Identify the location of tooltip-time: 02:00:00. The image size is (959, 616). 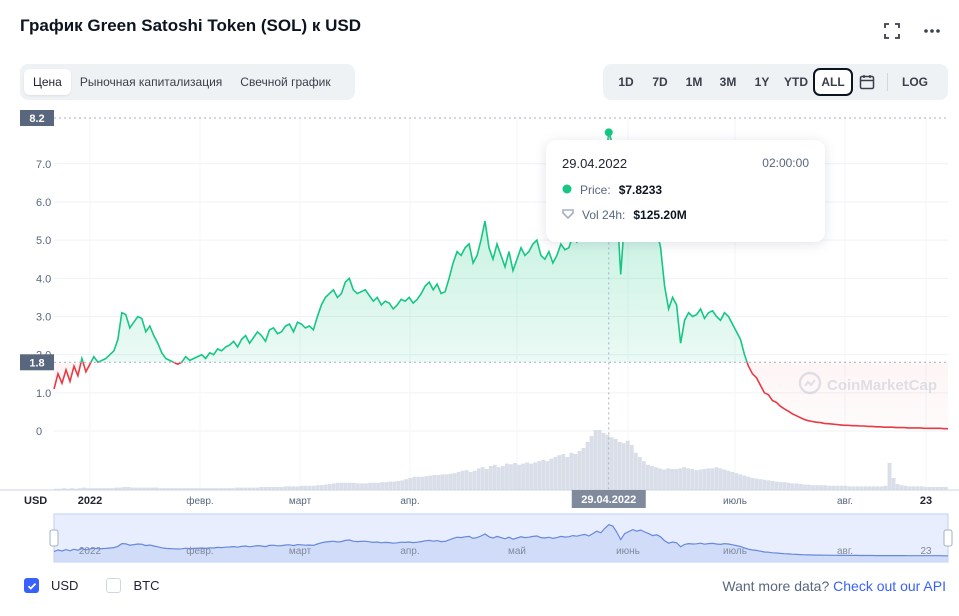
(785, 163).